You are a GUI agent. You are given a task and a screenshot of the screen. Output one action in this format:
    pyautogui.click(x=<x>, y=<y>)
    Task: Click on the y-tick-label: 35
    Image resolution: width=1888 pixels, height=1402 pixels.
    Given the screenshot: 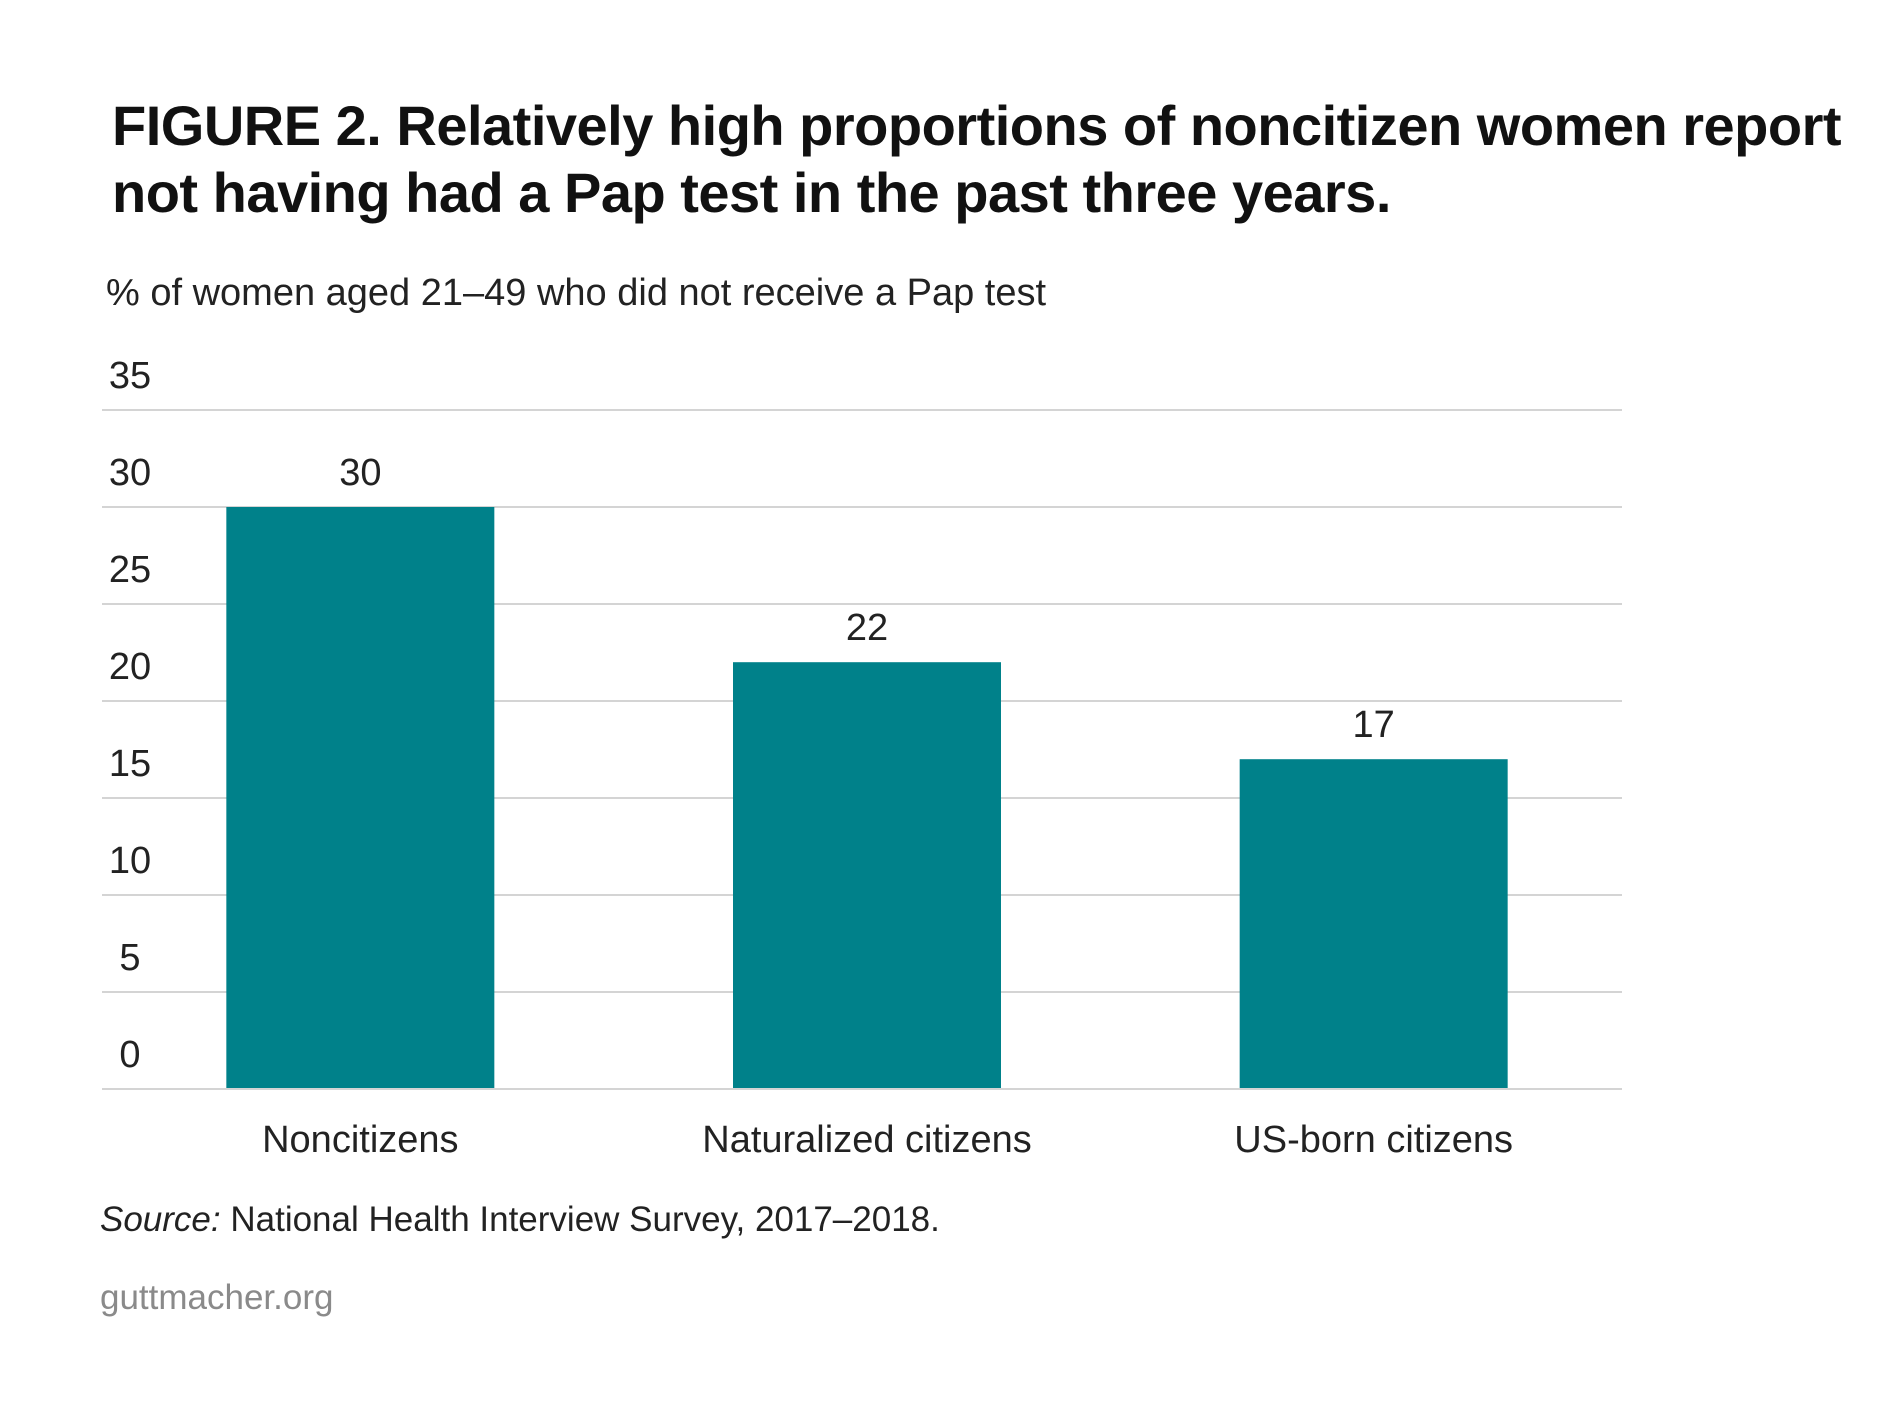 What is the action you would take?
    pyautogui.click(x=130, y=376)
    